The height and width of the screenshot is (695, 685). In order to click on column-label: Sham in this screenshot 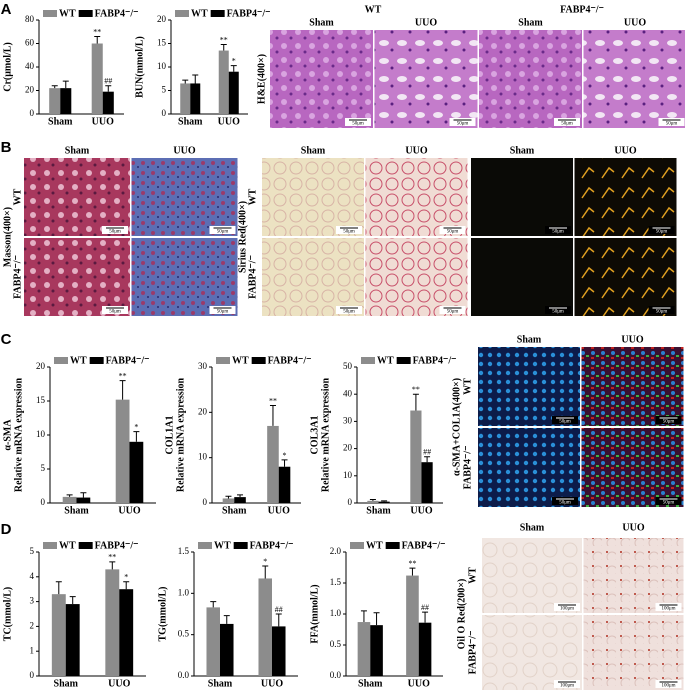, I will do `click(530, 22)`.